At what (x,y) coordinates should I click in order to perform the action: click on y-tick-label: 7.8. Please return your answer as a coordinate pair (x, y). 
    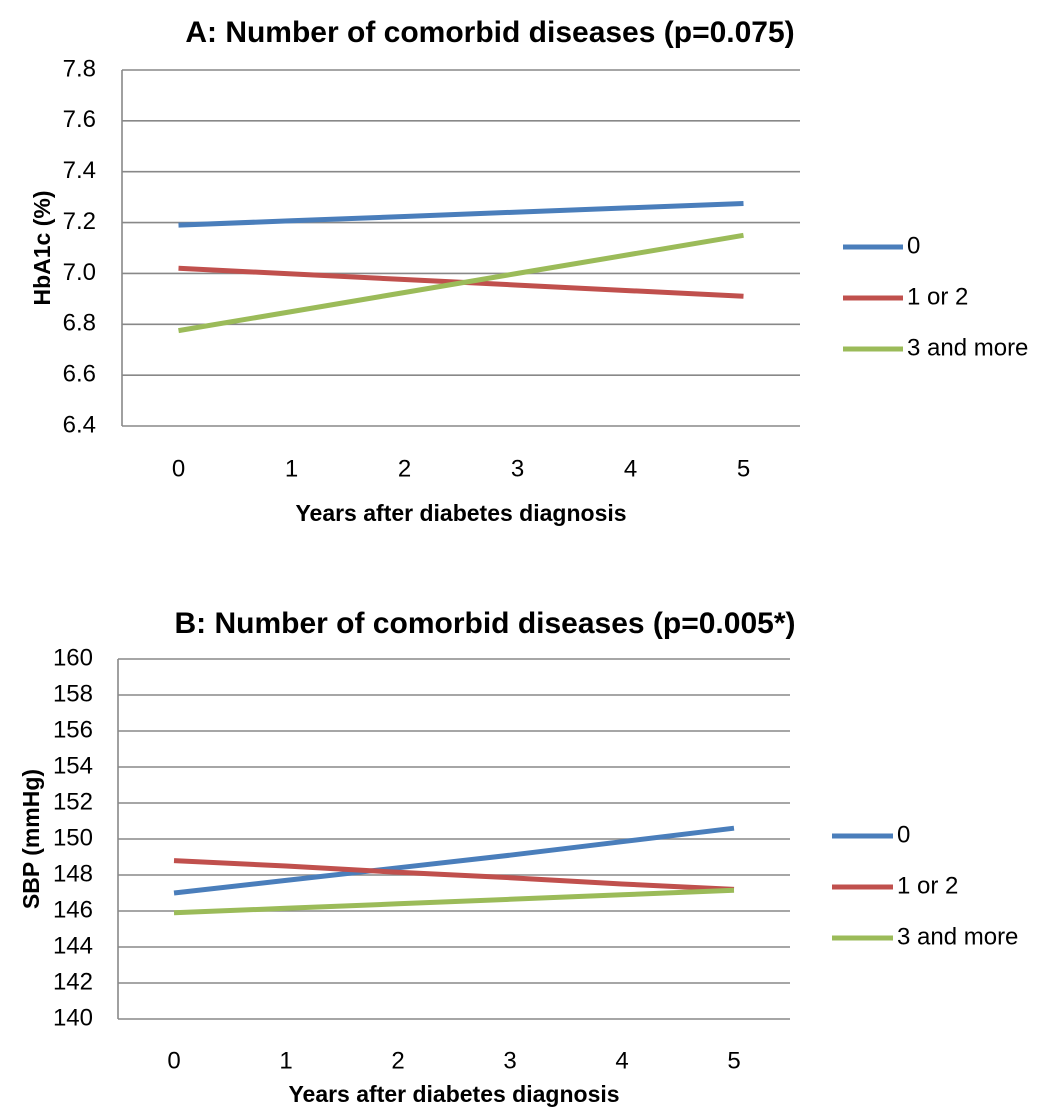
    Looking at the image, I should click on (79, 68).